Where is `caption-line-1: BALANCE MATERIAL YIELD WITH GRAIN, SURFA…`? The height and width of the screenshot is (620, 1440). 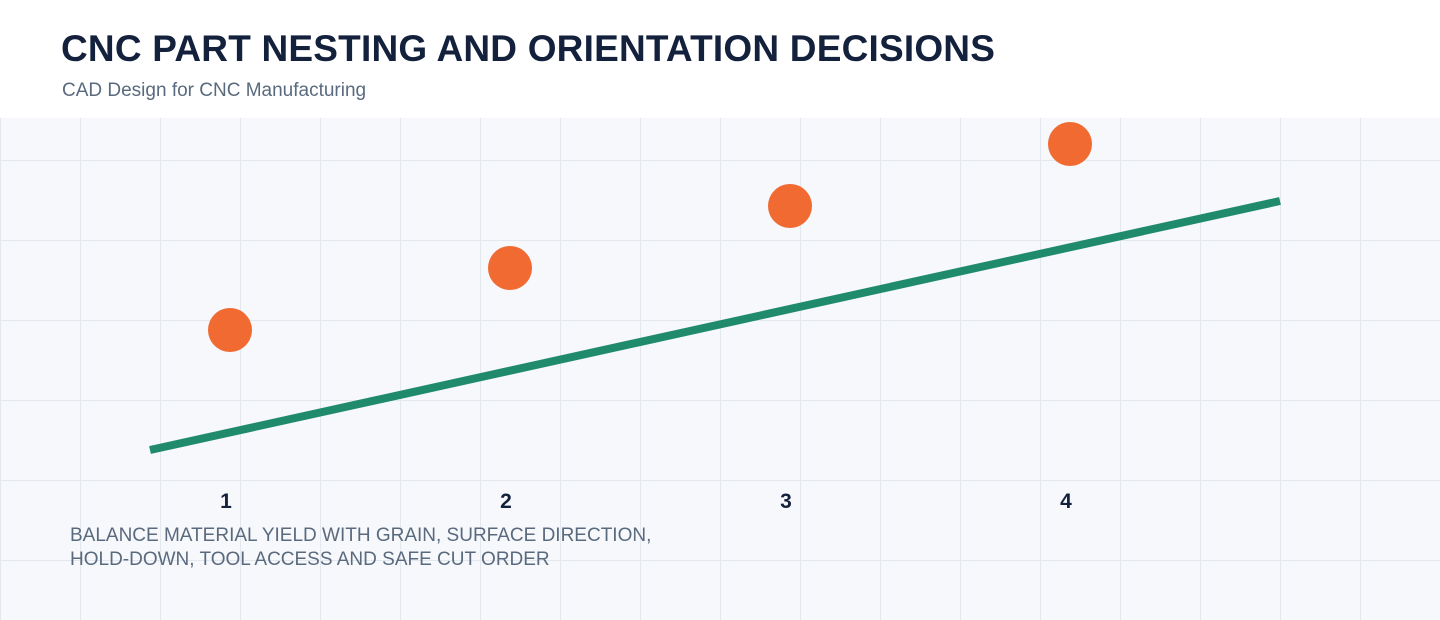
caption-line-1: BALANCE MATERIAL YIELD WITH GRAIN, SURFA… is located at coordinates (361, 535).